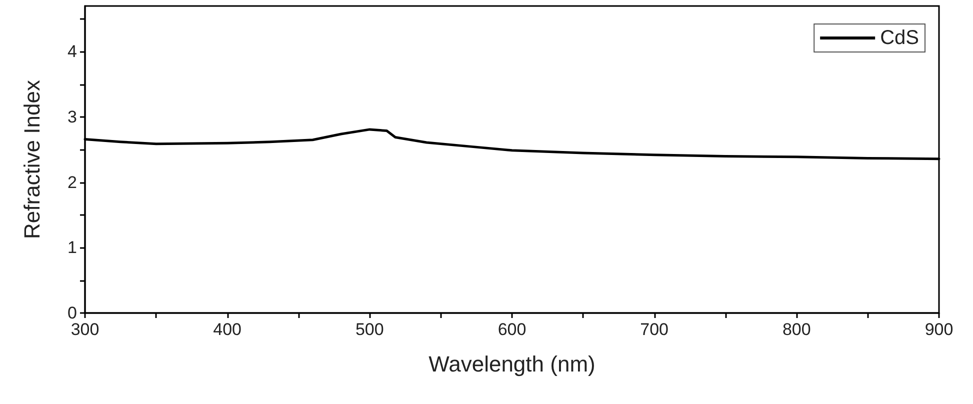  Describe the element at coordinates (72, 182) in the screenshot. I see `y-tick-label: 2` at that location.